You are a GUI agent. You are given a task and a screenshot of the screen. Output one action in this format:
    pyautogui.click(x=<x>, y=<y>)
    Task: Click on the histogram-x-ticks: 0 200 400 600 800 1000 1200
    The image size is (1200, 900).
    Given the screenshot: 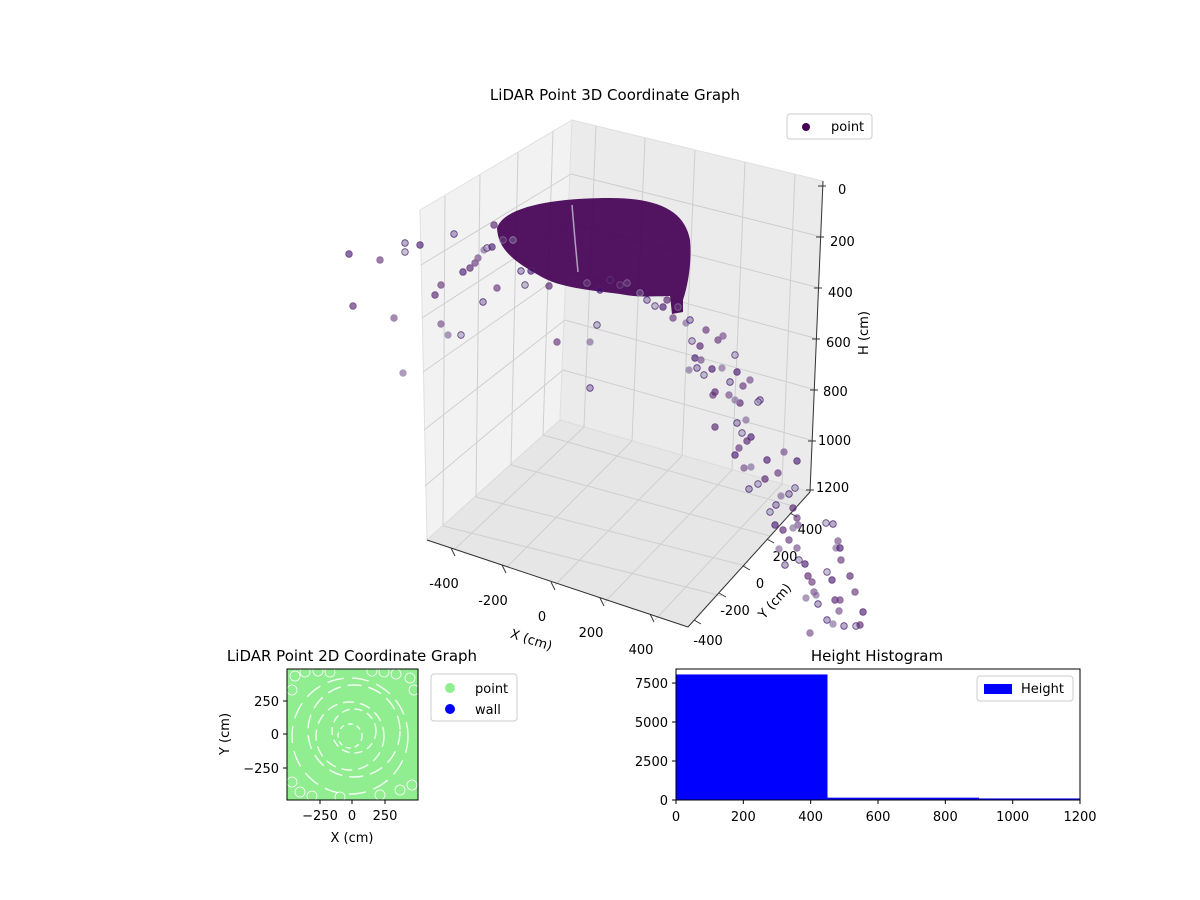 What is the action you would take?
    pyautogui.click(x=884, y=812)
    